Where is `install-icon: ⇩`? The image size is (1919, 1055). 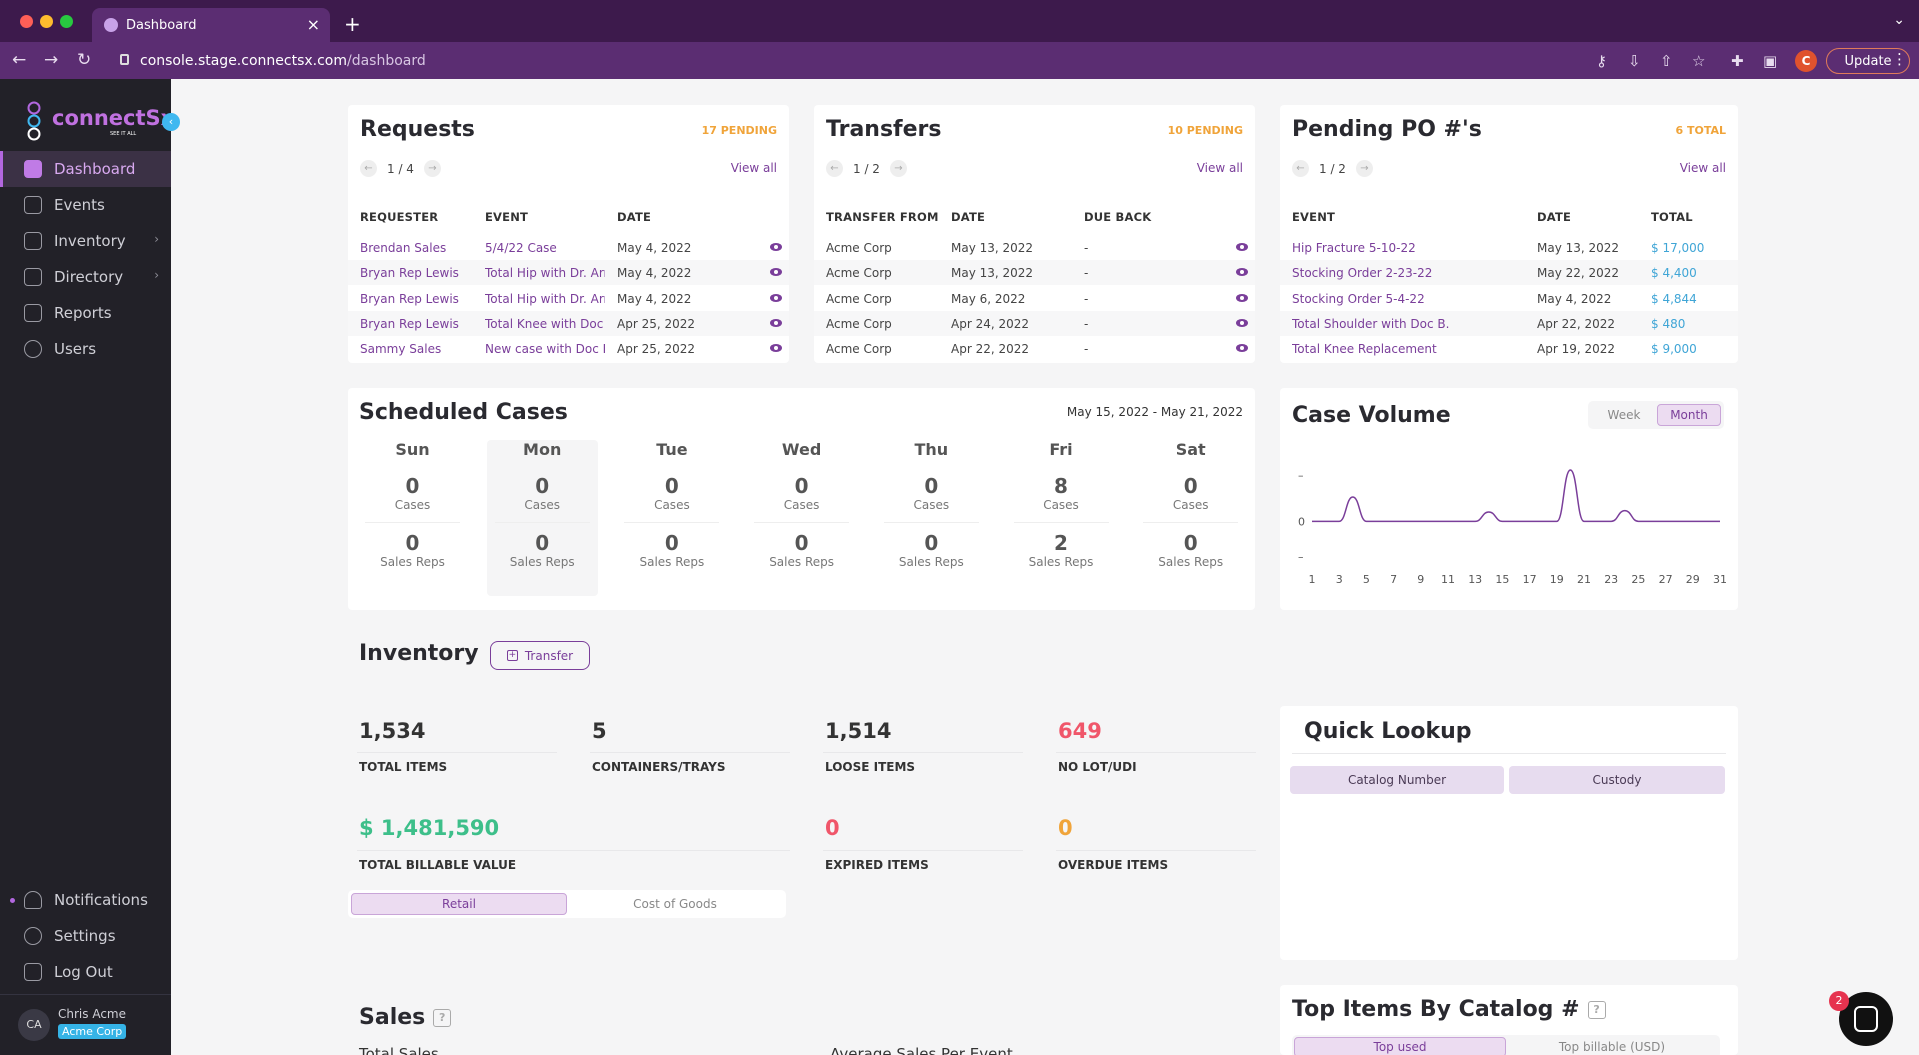
install-icon: ⇩ is located at coordinates (1634, 61).